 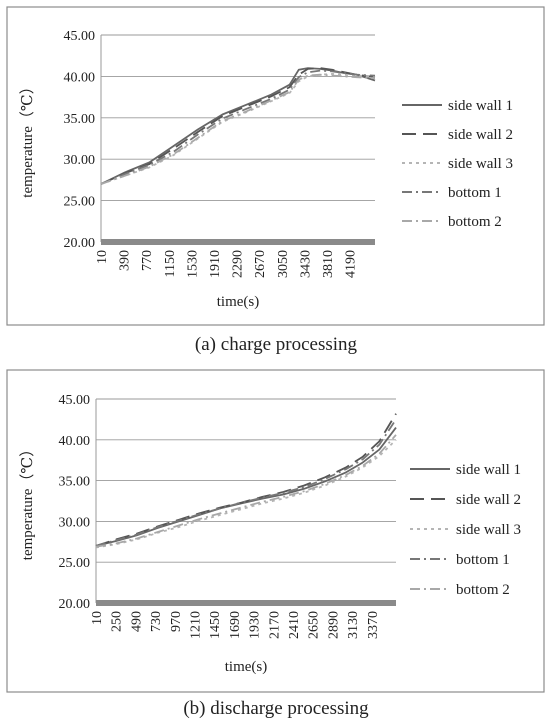 I want to click on chart-a-x-tick-label: 3430, so click(x=305, y=264).